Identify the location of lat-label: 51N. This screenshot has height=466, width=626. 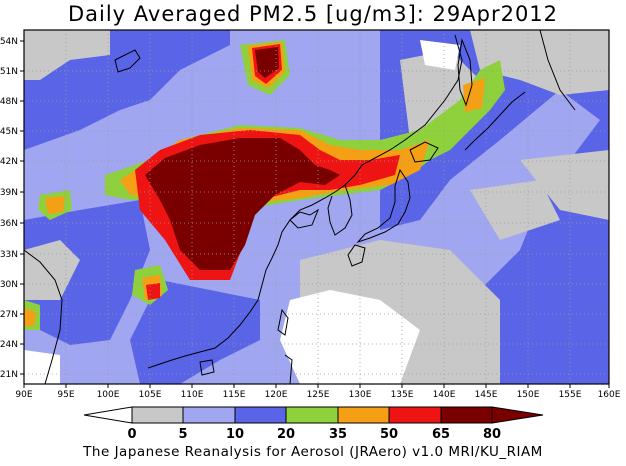
(9, 72).